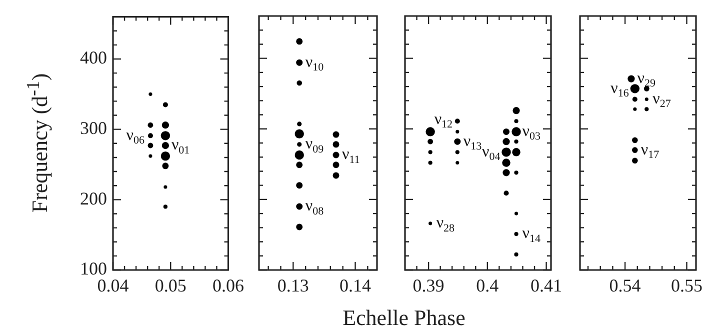  What do you see at coordinates (686, 286) in the screenshot?
I see `x-tick-label: 0.55` at bounding box center [686, 286].